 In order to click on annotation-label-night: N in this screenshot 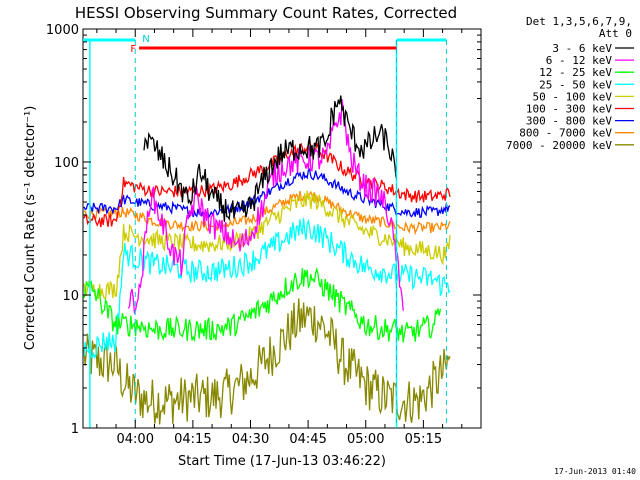, I will do `click(145, 39)`.